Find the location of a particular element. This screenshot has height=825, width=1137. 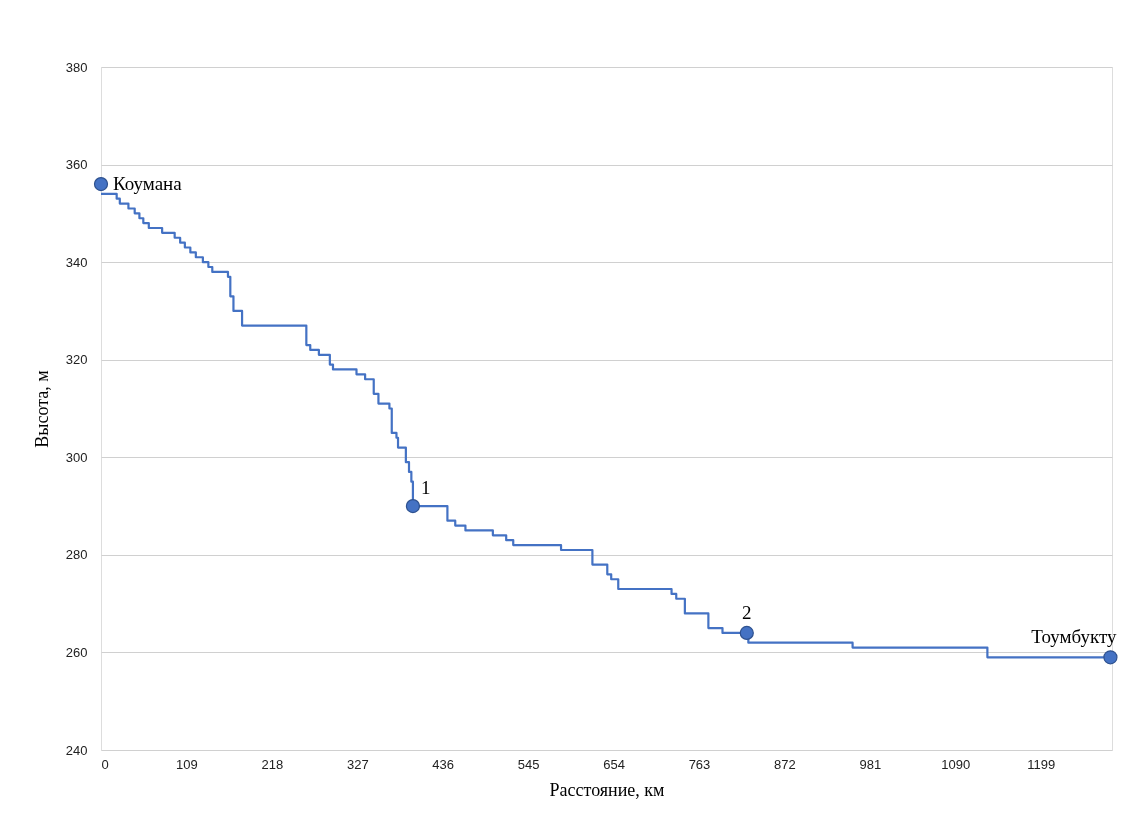

x-tick-label: 109 is located at coordinates (187, 764).